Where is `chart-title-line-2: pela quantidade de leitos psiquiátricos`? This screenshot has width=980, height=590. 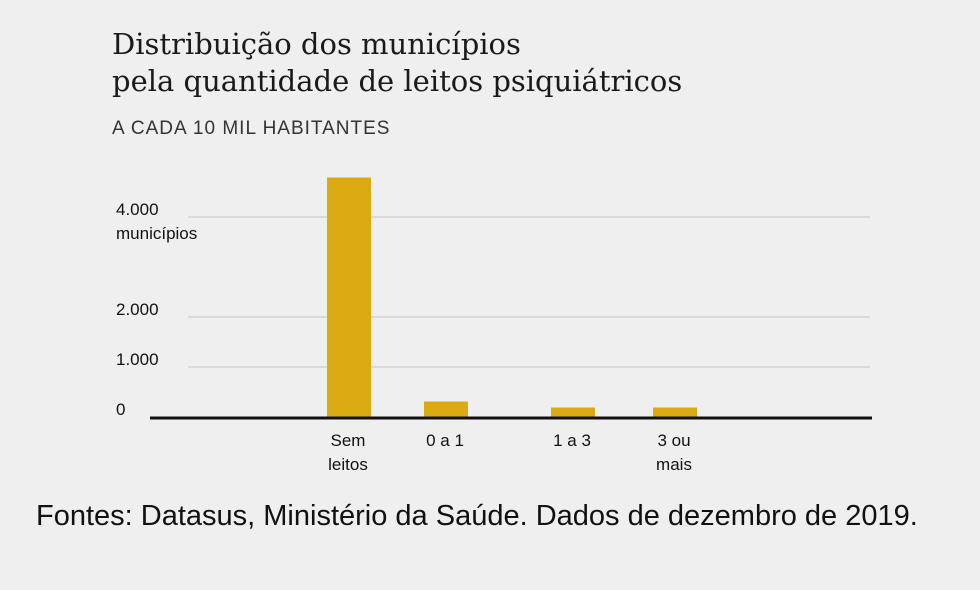 chart-title-line-2: pela quantidade de leitos psiquiátricos is located at coordinates (397, 81).